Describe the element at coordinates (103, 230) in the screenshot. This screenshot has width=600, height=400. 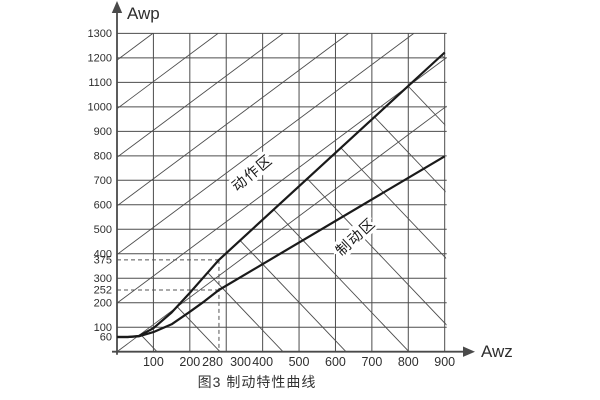
I see `y-tick-label: 500` at that location.